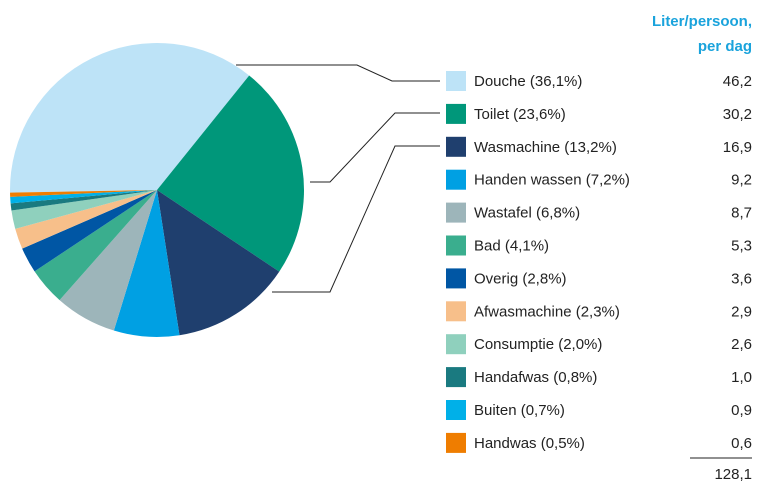 Image resolution: width=757 pixels, height=486 pixels. I want to click on value-label: 0,6, so click(741, 443).